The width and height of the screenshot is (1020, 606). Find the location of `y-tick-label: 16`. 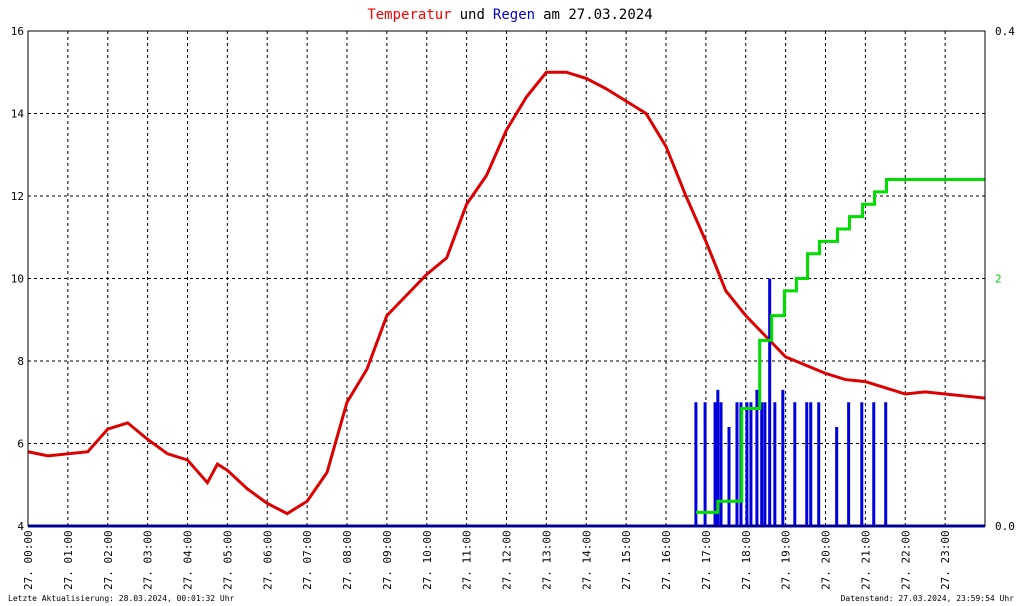

y-tick-label: 16 is located at coordinates (17, 31).